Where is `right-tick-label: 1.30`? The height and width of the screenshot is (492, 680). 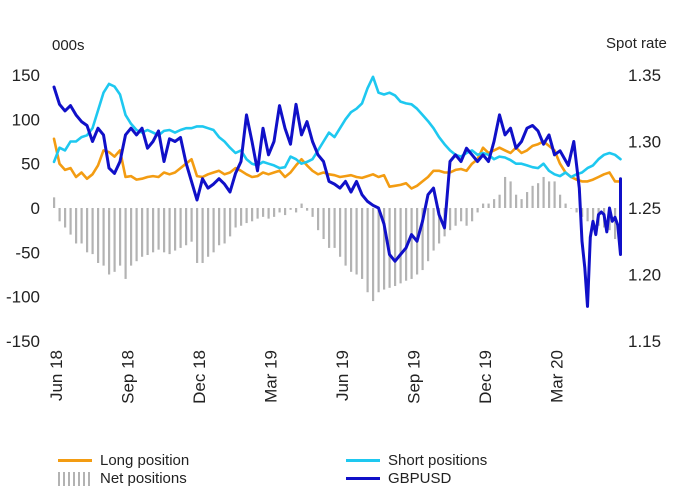 right-tick-label: 1.30 is located at coordinates (644, 142).